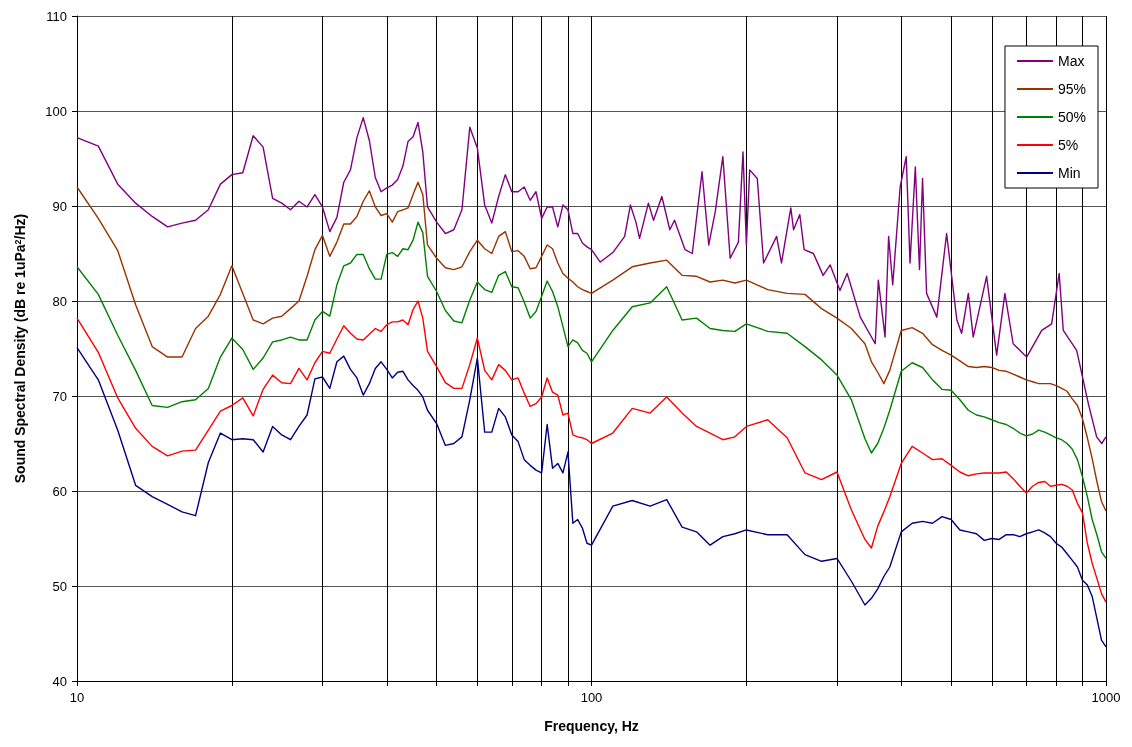  Describe the element at coordinates (59, 206) in the screenshot. I see `y-tick-label: 90` at that location.